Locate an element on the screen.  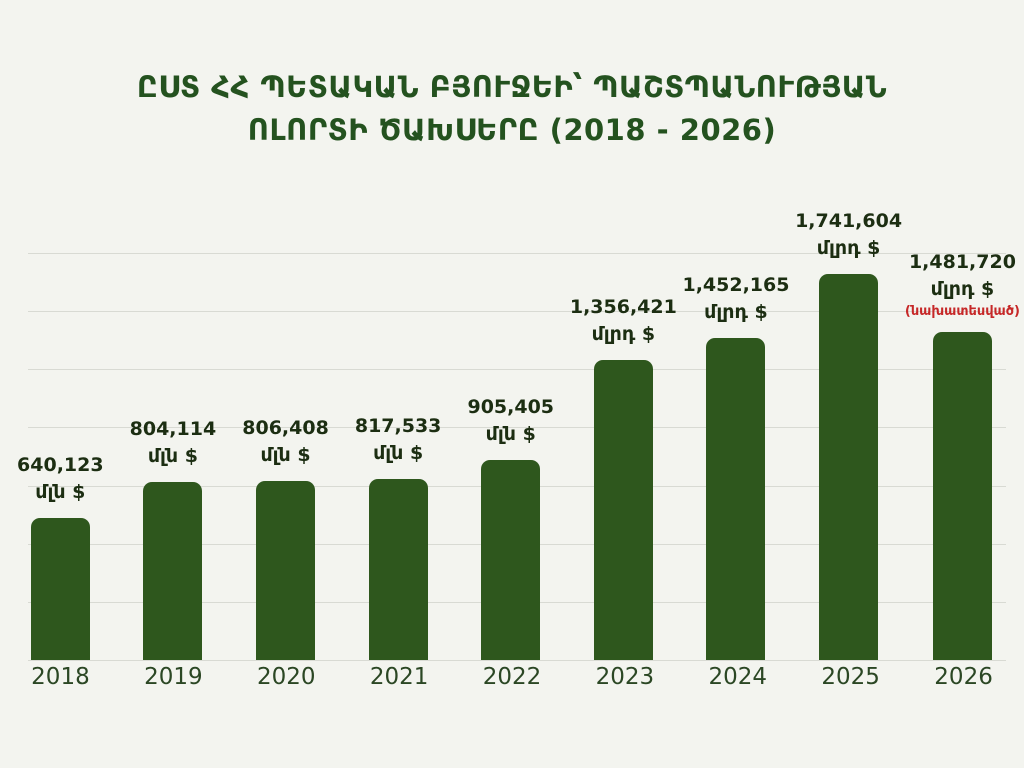
x-axis-label: 2019 is located at coordinates (173, 677).